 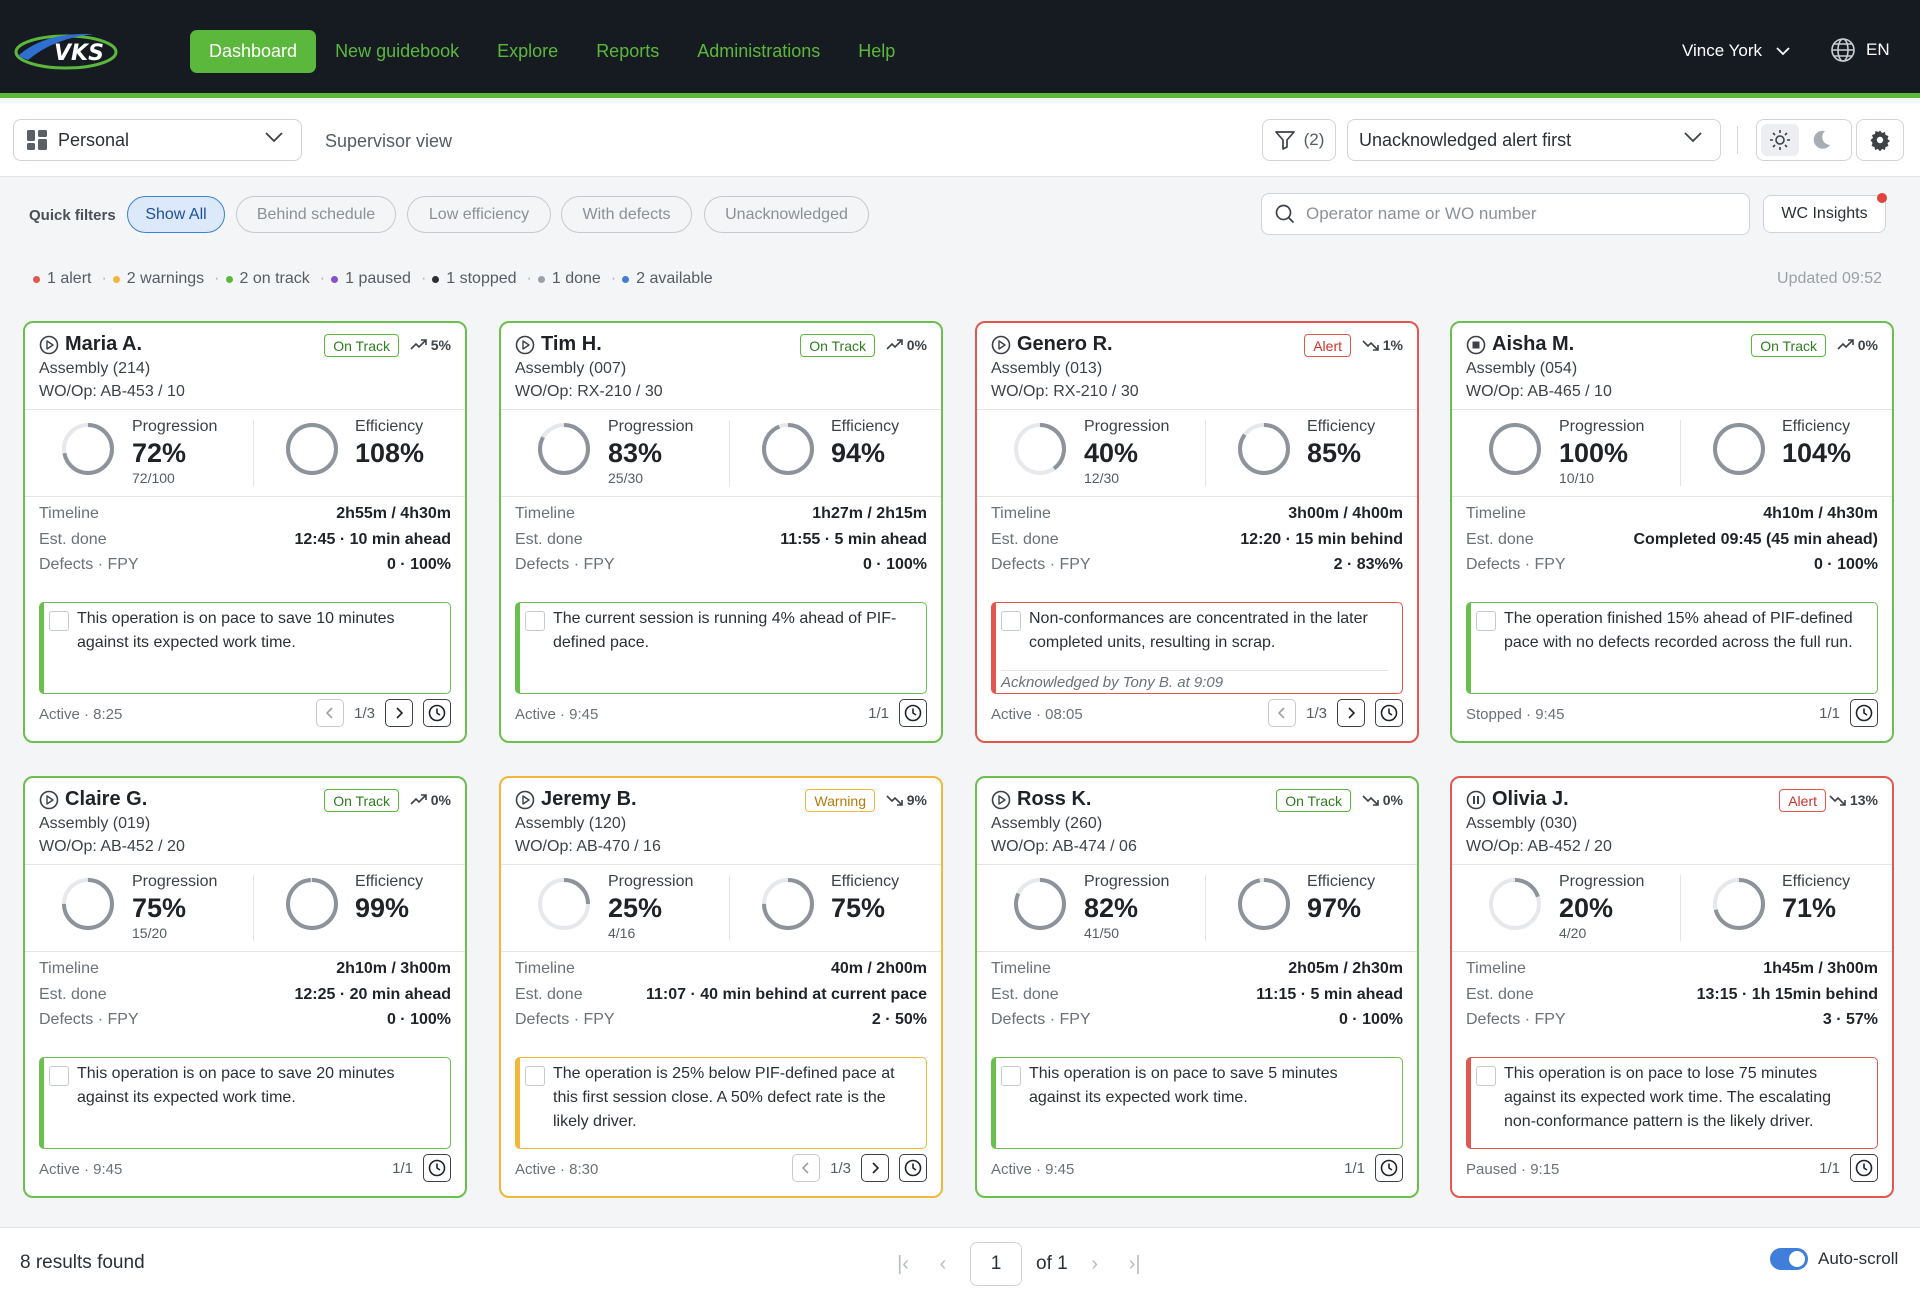 What do you see at coordinates (626, 214) in the screenshot?
I see `chip-with-defects: With defects` at bounding box center [626, 214].